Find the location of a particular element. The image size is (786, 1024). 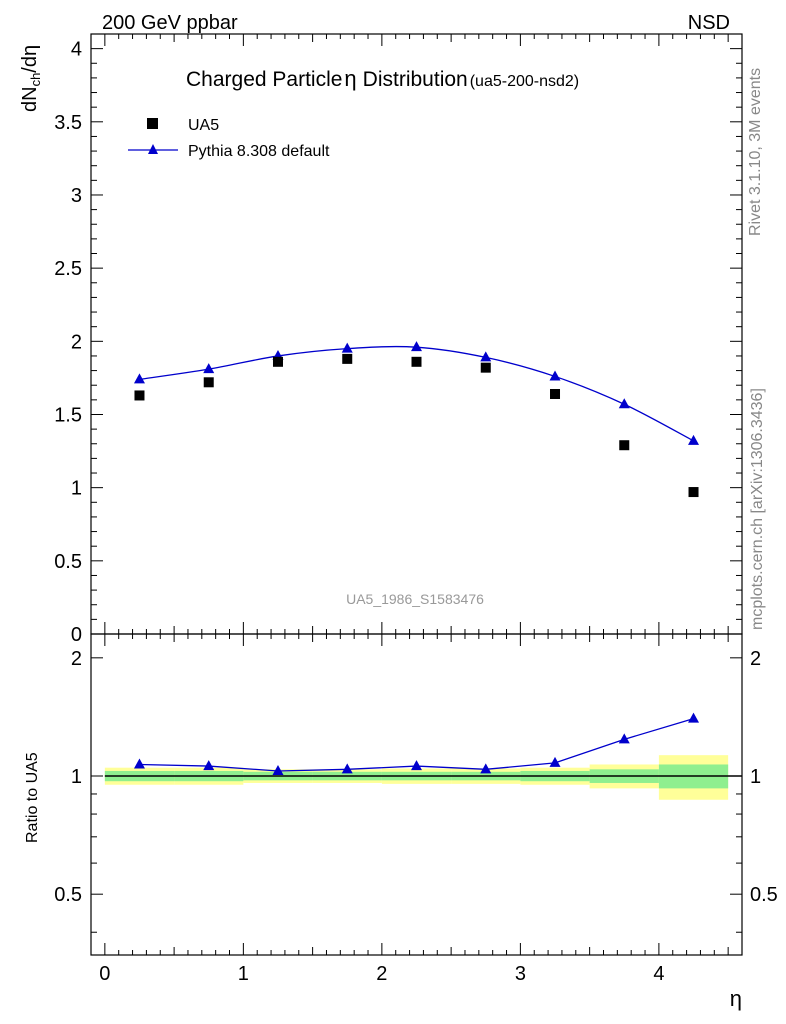

y-tick-label: 0.5 is located at coordinates (68, 562).